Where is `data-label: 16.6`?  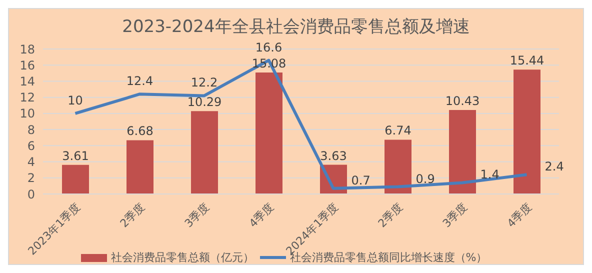
data-label: 16.6 is located at coordinates (268, 47).